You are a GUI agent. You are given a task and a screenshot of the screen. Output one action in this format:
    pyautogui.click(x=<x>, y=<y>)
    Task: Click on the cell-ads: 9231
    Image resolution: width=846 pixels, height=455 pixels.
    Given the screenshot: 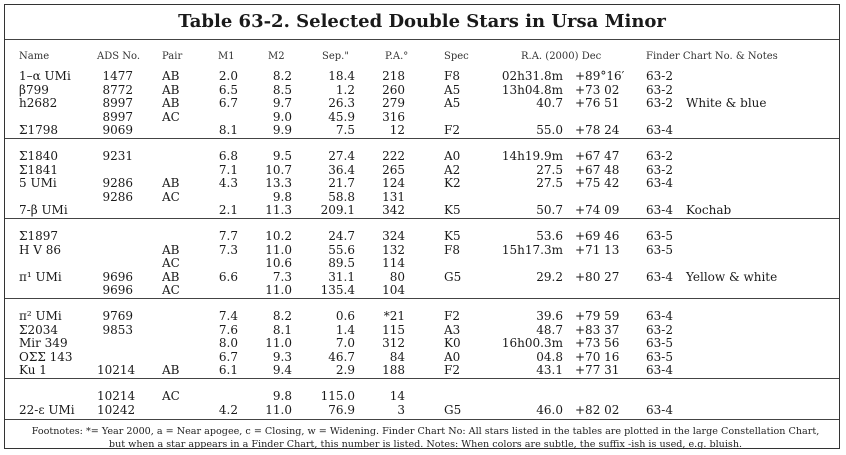 What is the action you would take?
    pyautogui.click(x=117, y=156)
    